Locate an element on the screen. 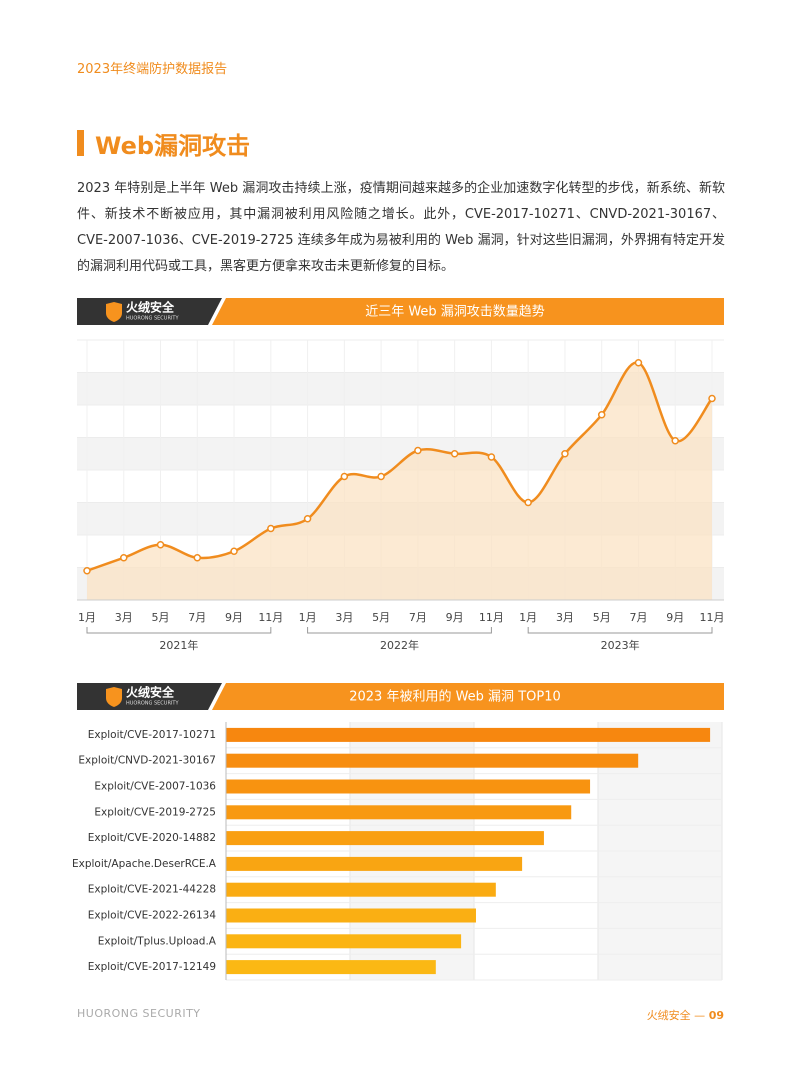 This screenshot has width=800, height=1085. footer-left: HUORONG SECURITY is located at coordinates (139, 1013).